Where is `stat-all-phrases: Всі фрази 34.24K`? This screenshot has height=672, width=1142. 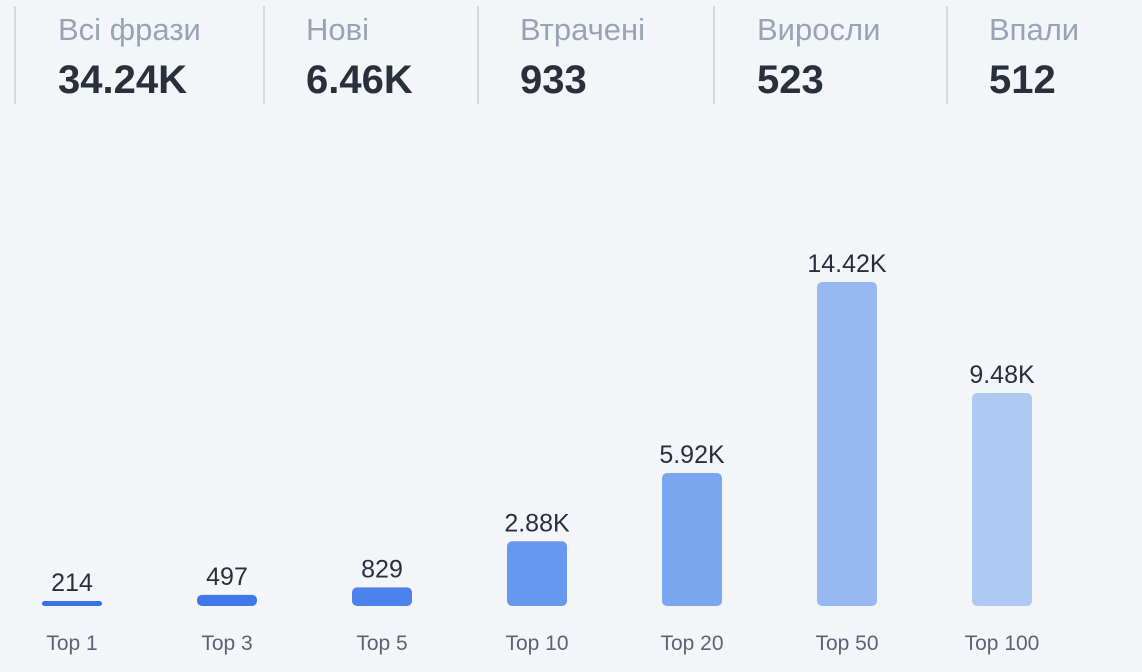
stat-all-phrases: Всі фрази 34.24K is located at coordinates (107, 55).